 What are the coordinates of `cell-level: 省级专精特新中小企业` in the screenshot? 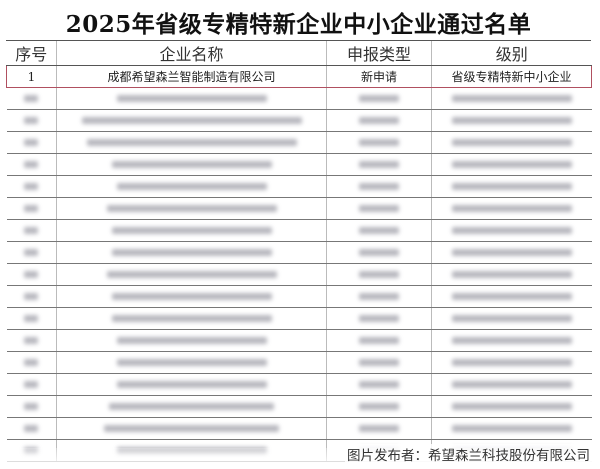 It's located at (511, 76).